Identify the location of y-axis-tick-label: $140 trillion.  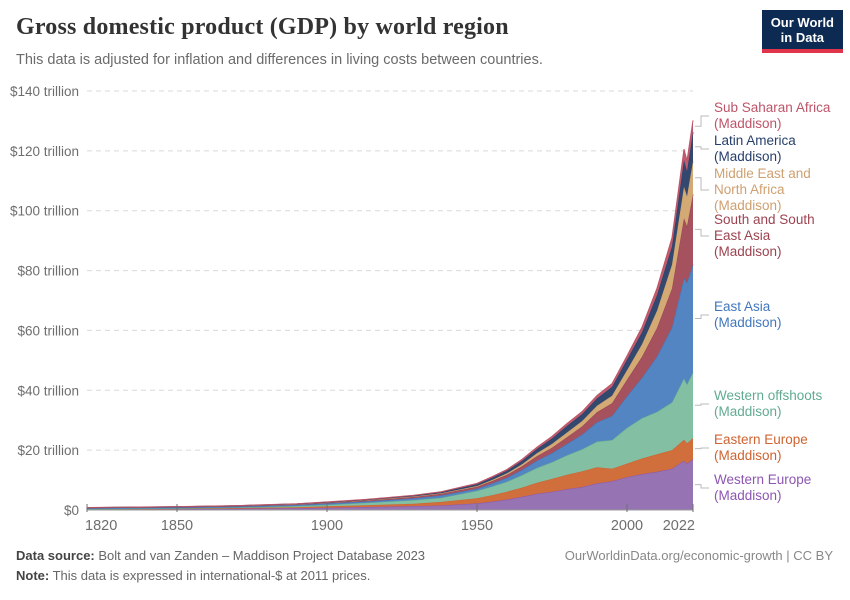
(44, 91).